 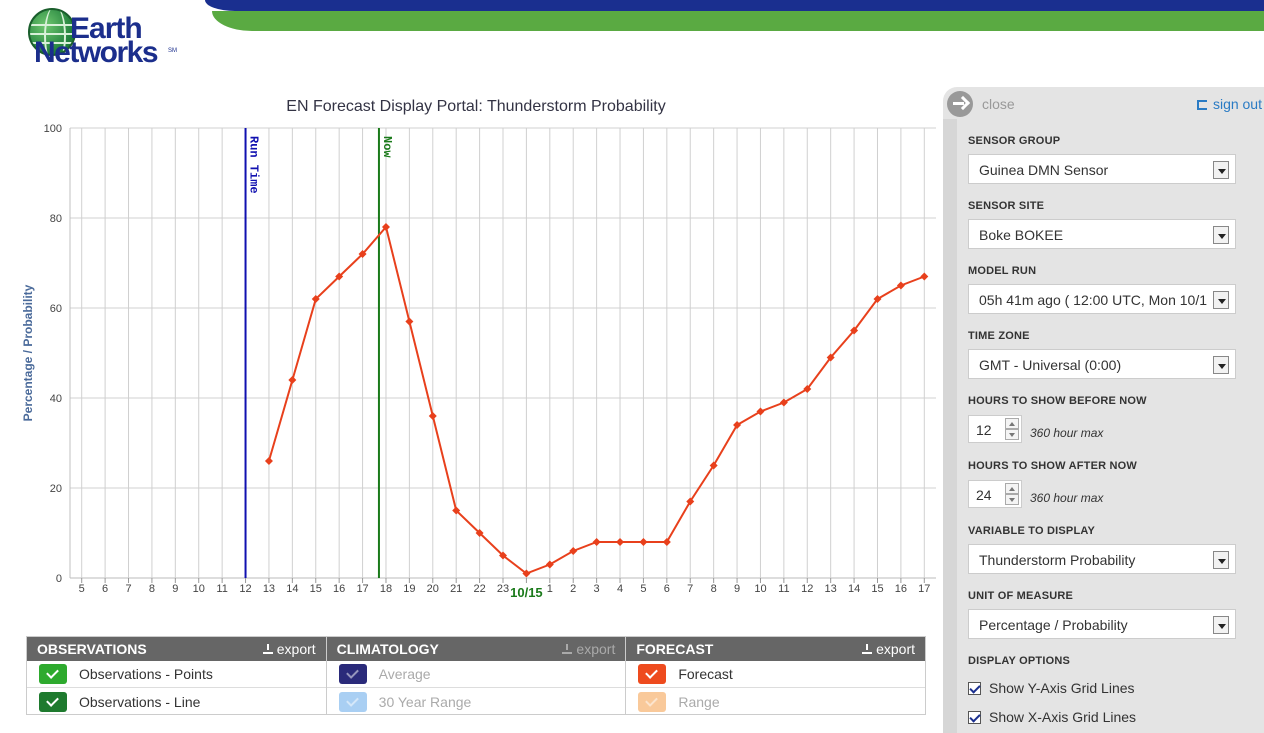 I want to click on select-value: Percentage / Probability, so click(x=1053, y=625).